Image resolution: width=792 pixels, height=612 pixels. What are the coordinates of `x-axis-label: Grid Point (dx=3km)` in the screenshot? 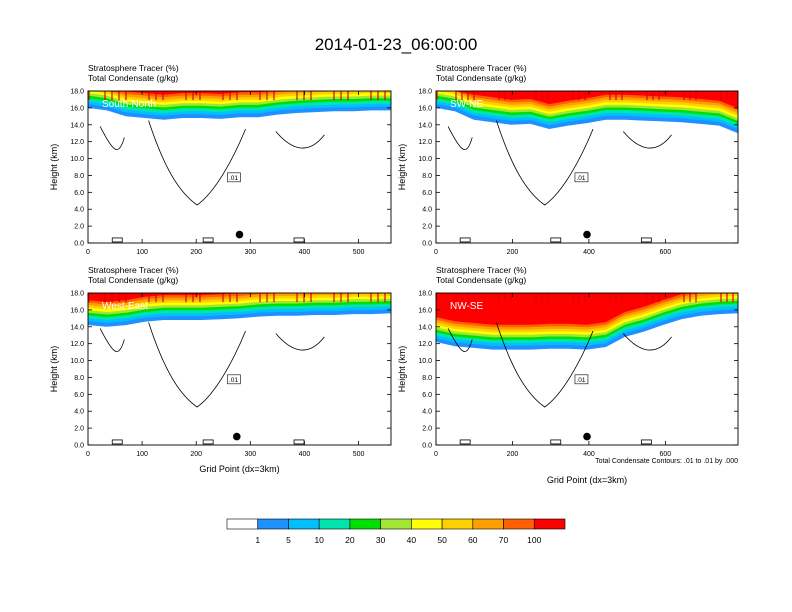 It's located at (587, 480).